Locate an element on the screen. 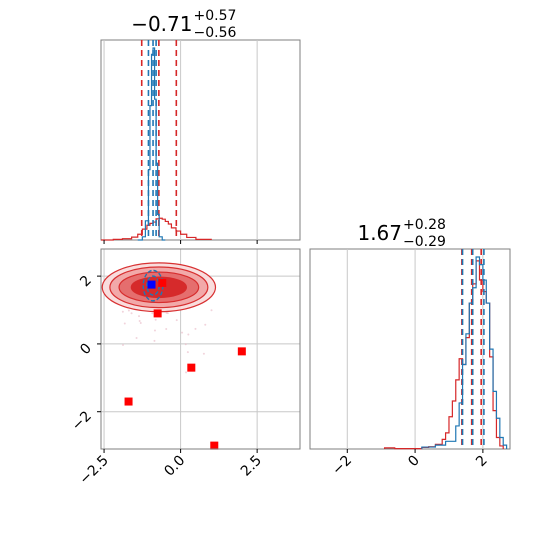  hist-p2-title-lower: −0.29 is located at coordinates (424, 242).